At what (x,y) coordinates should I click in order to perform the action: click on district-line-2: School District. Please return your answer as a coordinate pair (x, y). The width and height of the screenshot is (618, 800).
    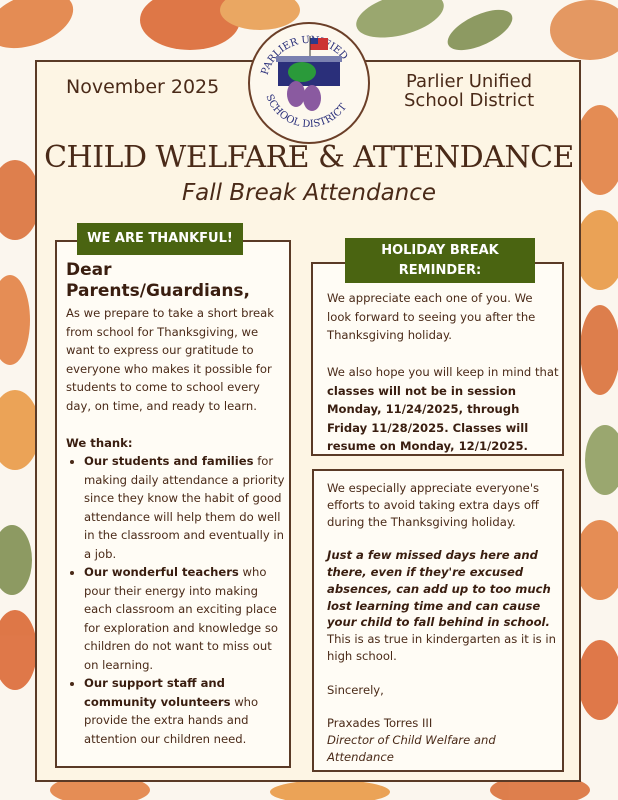
    Looking at the image, I should click on (469, 100).